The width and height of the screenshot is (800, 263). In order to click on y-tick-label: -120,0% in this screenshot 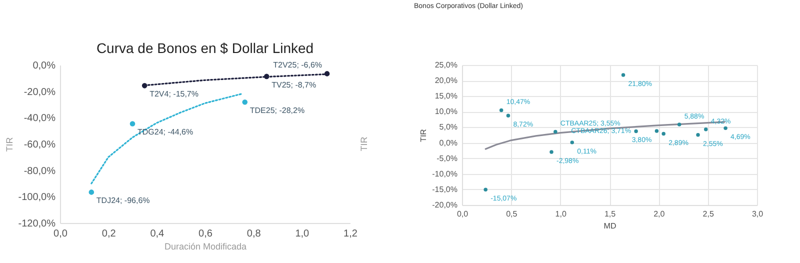, I will do `click(37, 224)`.